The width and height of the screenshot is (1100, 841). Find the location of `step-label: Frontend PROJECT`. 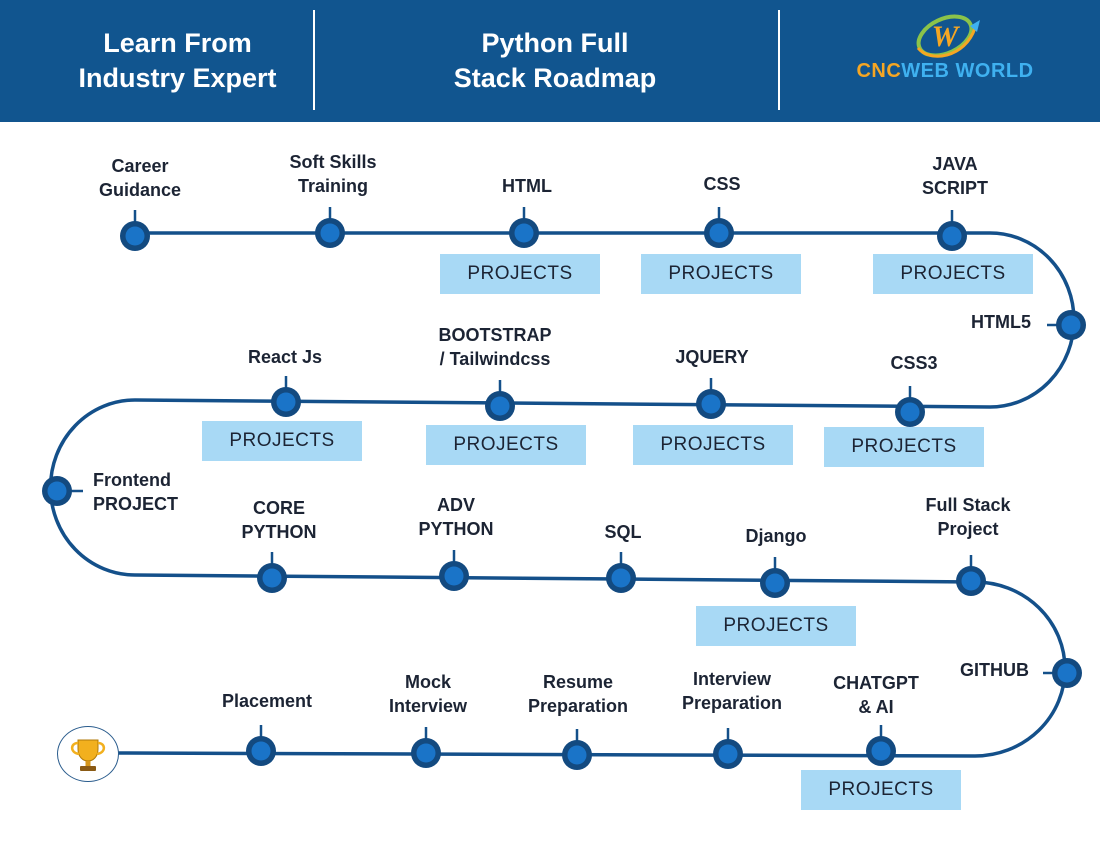

step-label: Frontend PROJECT is located at coordinates (136, 492).